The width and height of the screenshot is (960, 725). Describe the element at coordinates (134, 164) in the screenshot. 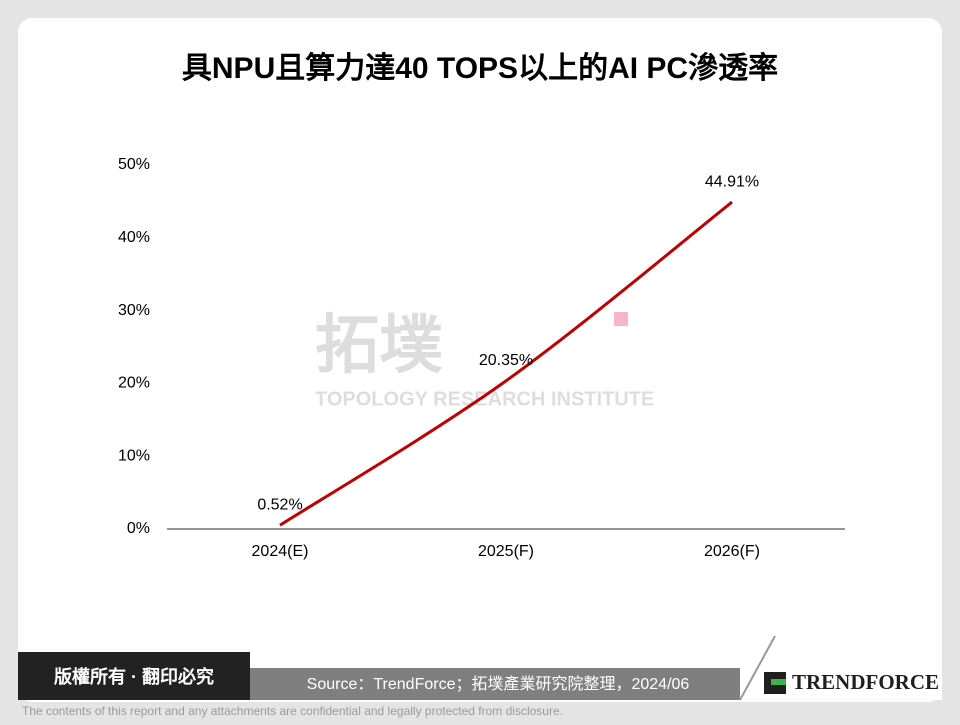

I see `y-tick-label: 50%` at that location.